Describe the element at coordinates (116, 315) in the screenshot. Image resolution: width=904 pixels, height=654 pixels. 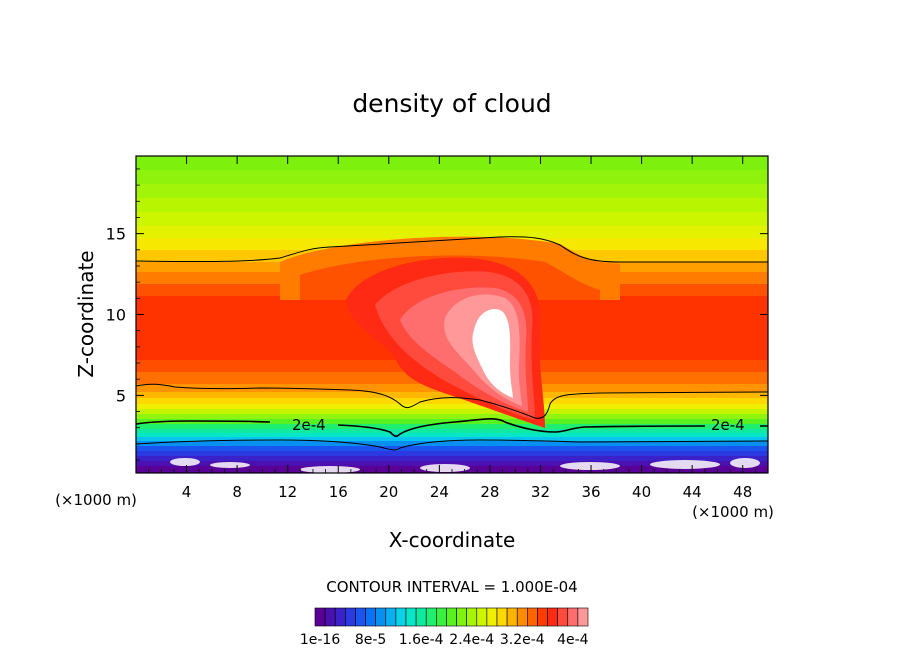
I see `y-tick-label: 10` at that location.